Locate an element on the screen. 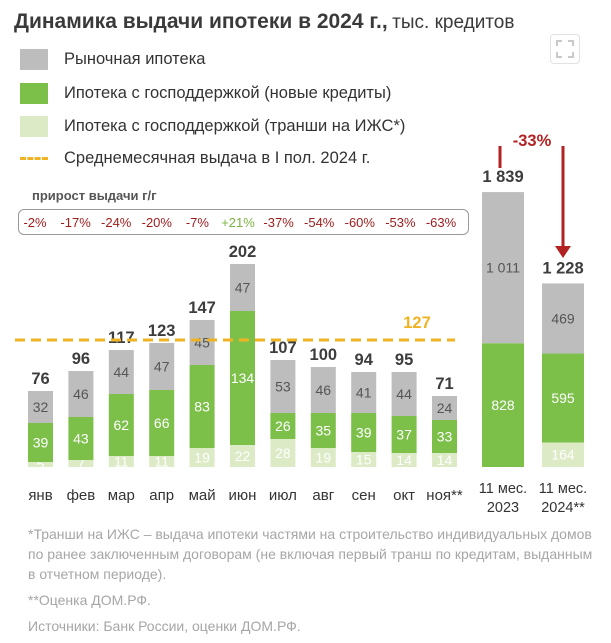 This screenshot has width=611, height=643. expand-button is located at coordinates (565, 49).